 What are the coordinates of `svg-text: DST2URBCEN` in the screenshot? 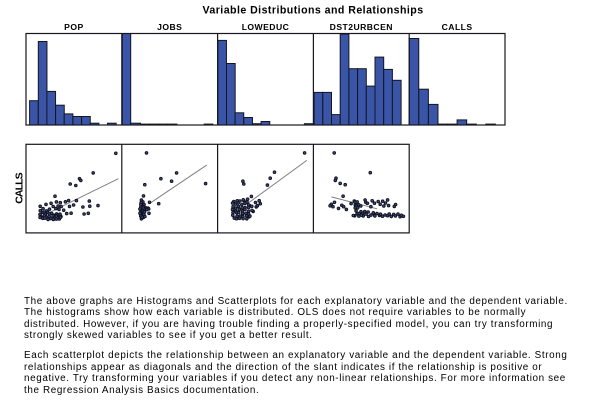 It's located at (361, 27).